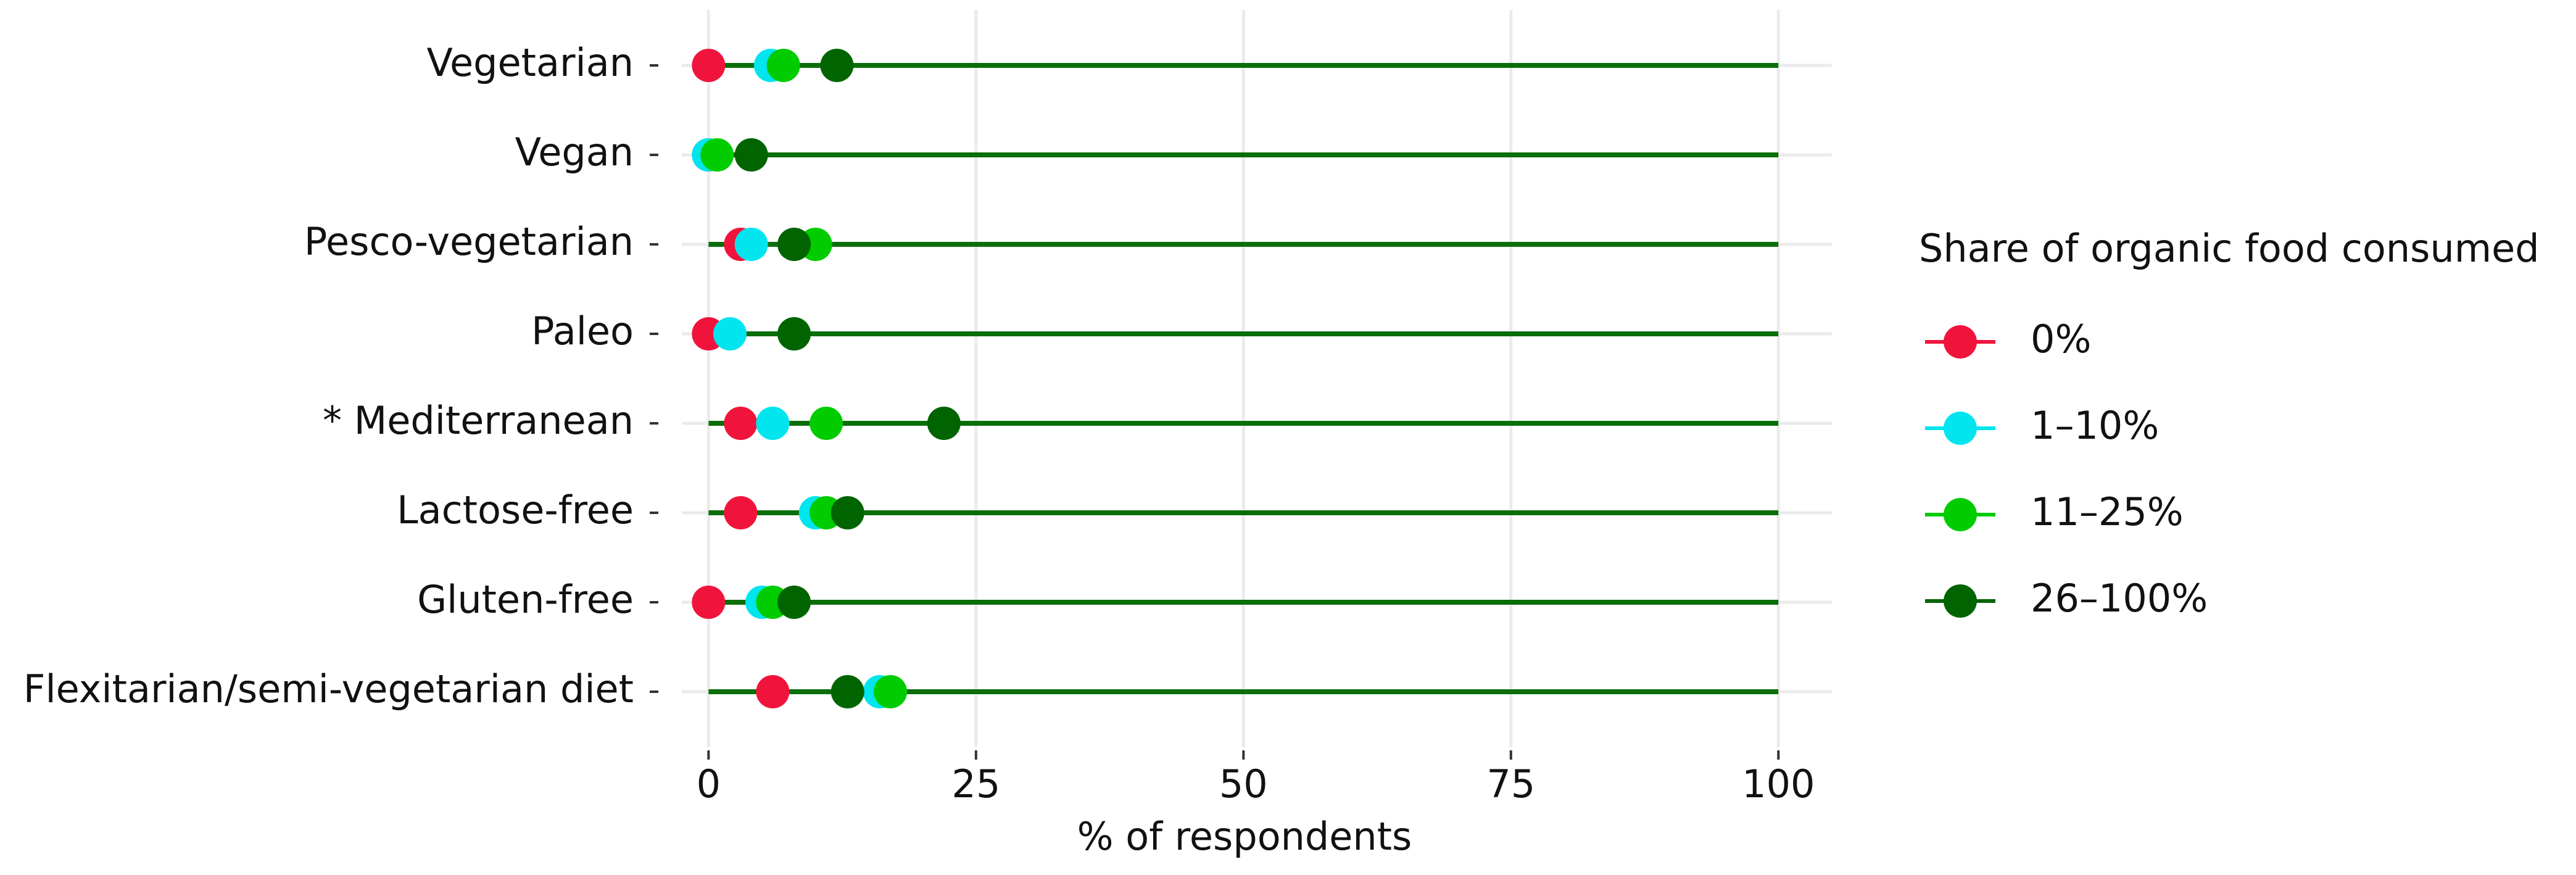 The image size is (2576, 875). Describe the element at coordinates (469, 241) in the screenshot. I see `y-tick-label: Pesco-vegetarian` at that location.